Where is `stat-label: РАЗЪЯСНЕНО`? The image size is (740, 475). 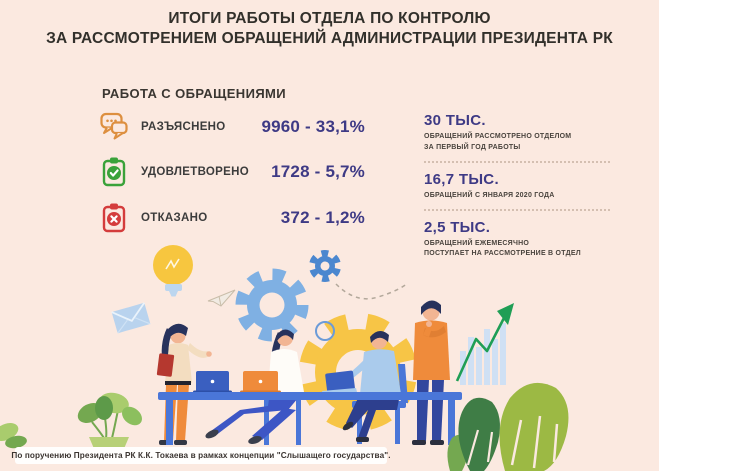 stat-label: РАЗЪЯСНЕНО is located at coordinates (183, 127).